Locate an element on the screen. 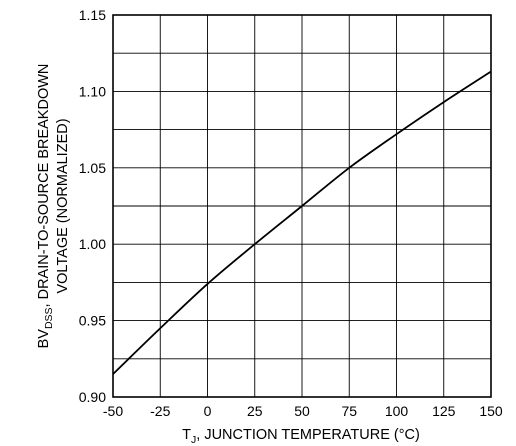  x-axis-title: TJ, JUNCTION TEMPERATURE (°C) is located at coordinates (301, 436).